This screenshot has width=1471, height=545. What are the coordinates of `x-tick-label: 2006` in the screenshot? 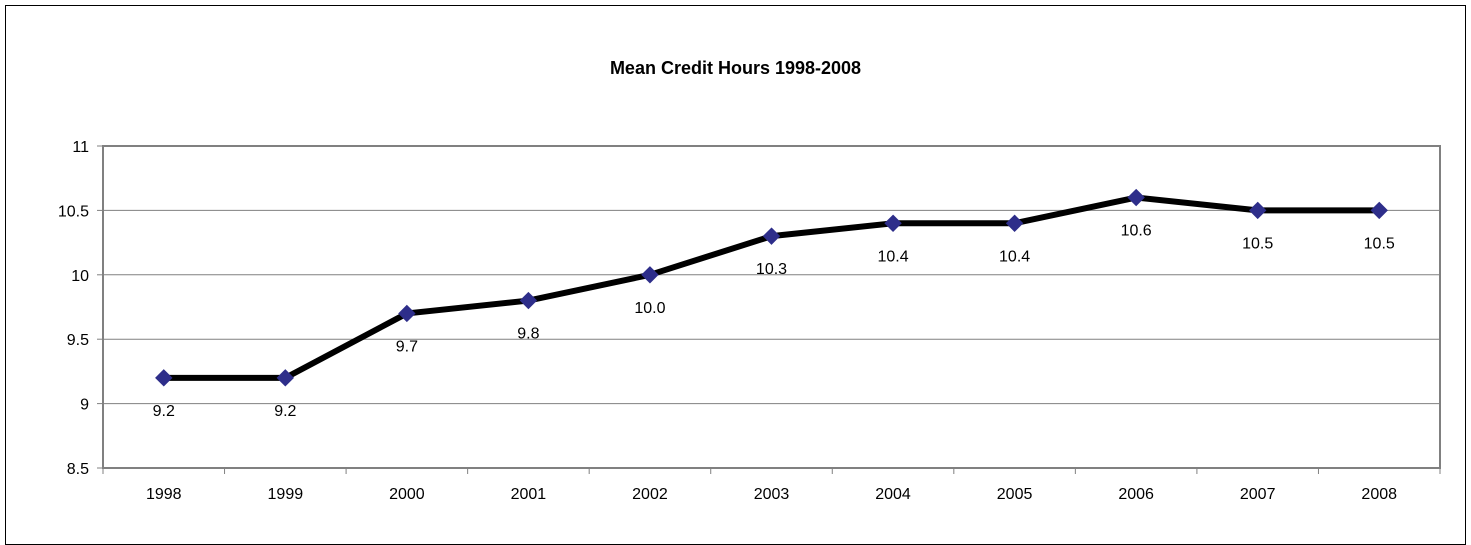 It's located at (1136, 494).